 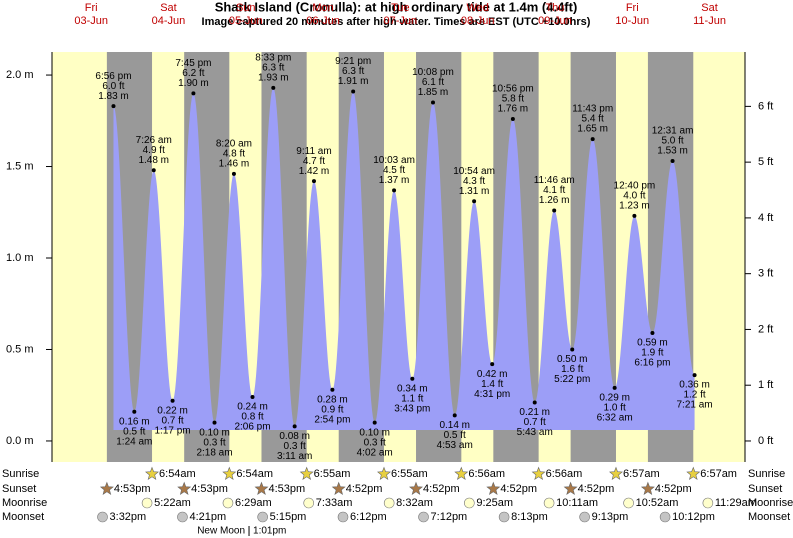 What do you see at coordinates (709, 21) in the screenshot?
I see `date-label: 11-Jun` at bounding box center [709, 21].